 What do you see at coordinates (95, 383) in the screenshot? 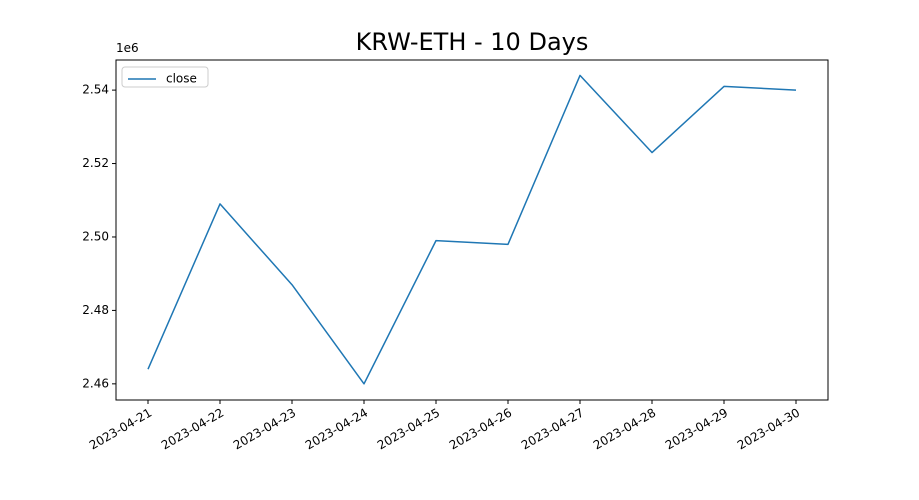
I see `y-tick-label: 2.46` at bounding box center [95, 383].